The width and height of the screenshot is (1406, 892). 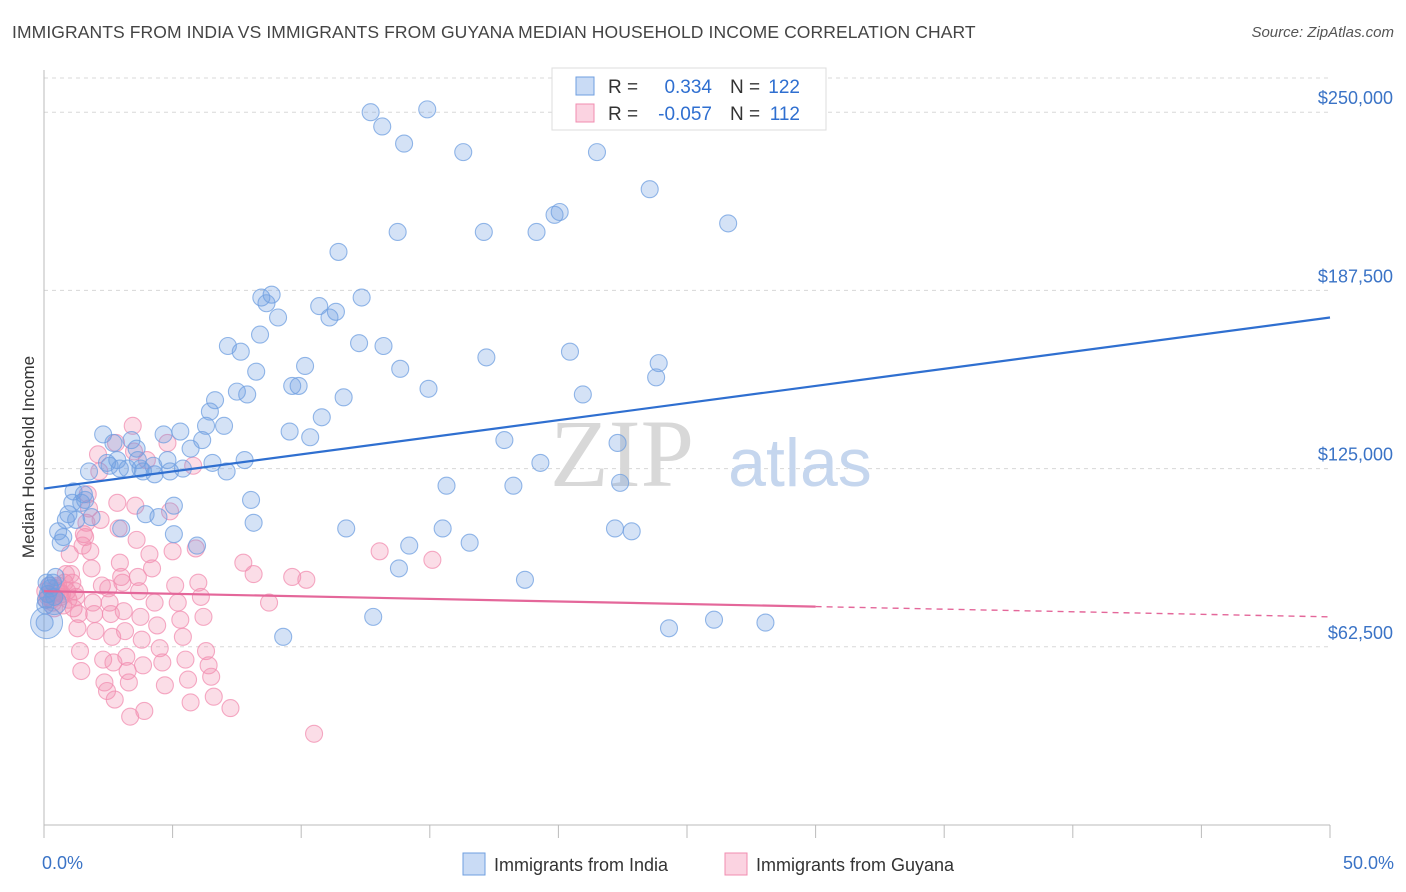 I want to click on x-tick-min: 0.0%, so click(x=62, y=863).